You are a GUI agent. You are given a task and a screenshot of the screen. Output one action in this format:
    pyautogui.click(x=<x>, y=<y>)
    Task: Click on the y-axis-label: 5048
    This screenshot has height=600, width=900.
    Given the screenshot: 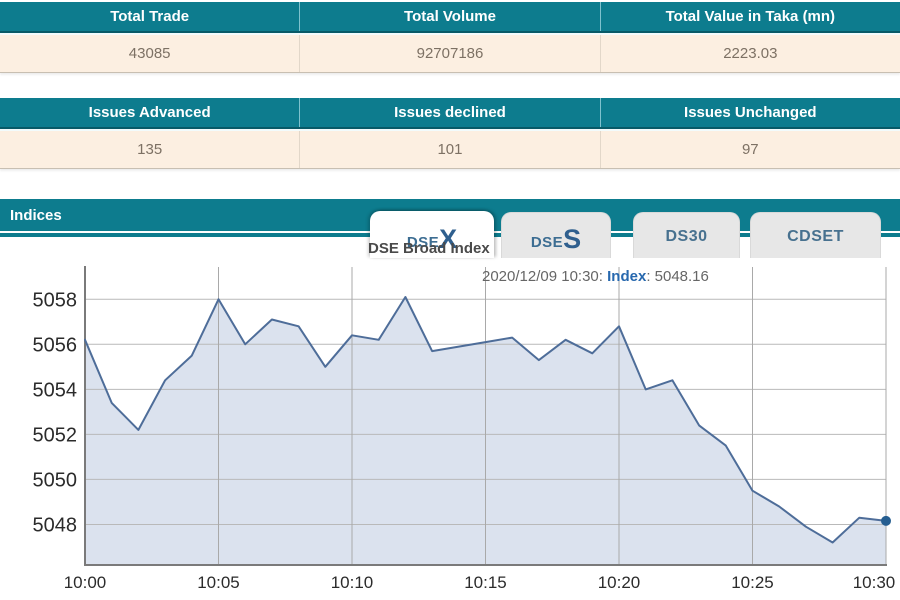 What is the action you would take?
    pyautogui.click(x=55, y=525)
    